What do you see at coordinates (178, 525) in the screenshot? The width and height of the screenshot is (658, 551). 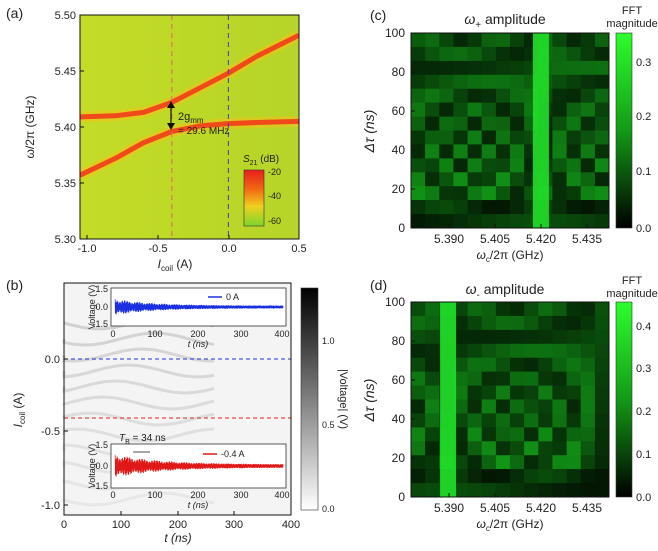 I see `panel-b-x-tick-label: 200` at bounding box center [178, 525].